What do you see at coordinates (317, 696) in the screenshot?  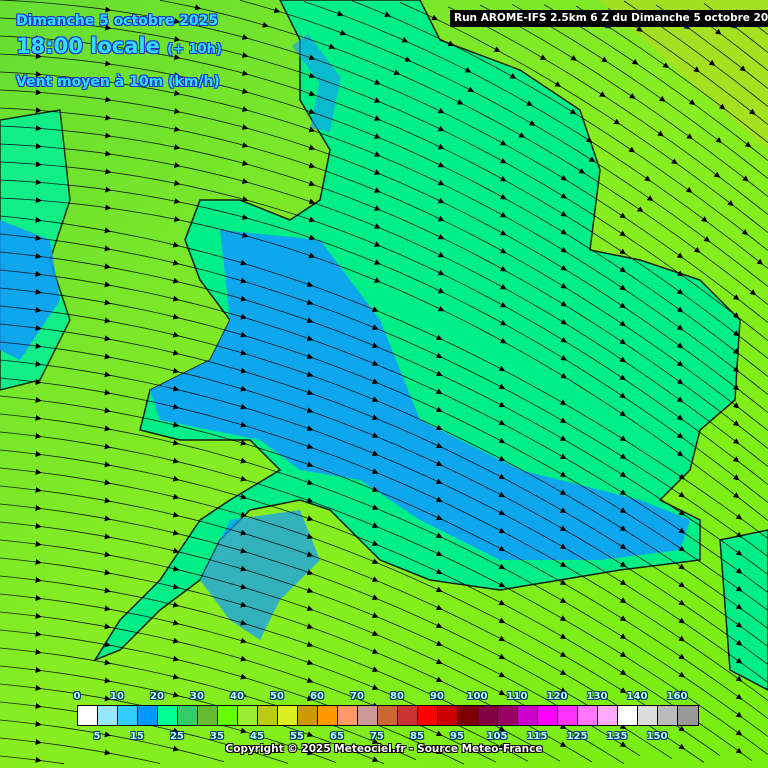 I see `legend-top-label: 60` at bounding box center [317, 696].